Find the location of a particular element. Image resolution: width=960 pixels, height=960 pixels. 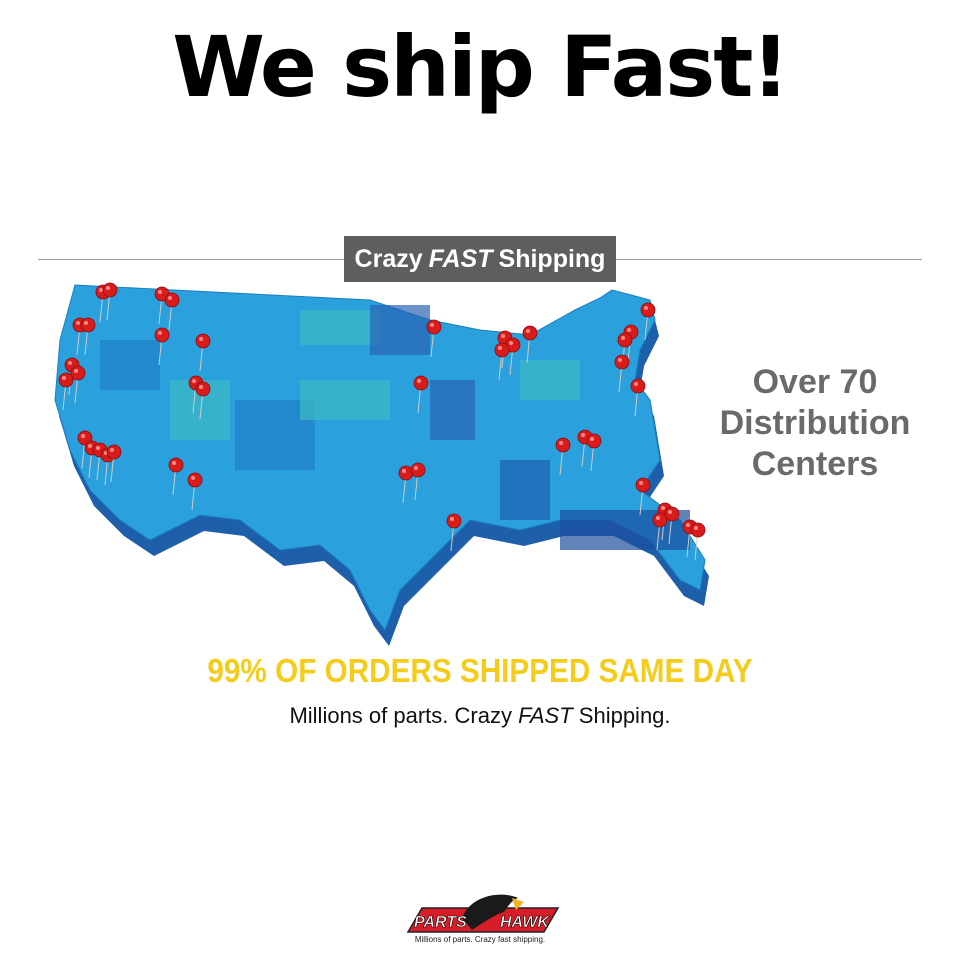

badge-emphasis: FAST is located at coordinates (460, 258).